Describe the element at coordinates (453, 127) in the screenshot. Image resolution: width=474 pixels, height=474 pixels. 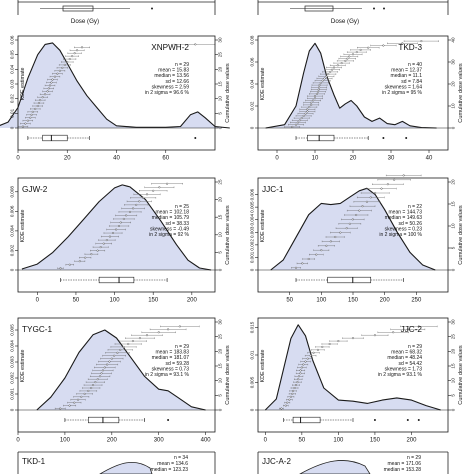
I see `y-right-tick-label: 0` at that location.